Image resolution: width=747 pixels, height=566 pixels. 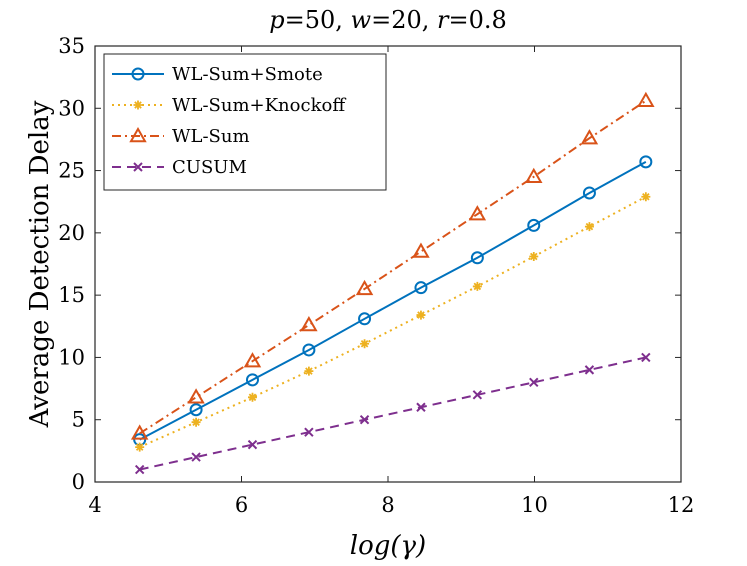 What do you see at coordinates (241, 505) in the screenshot?
I see `x-tick-label: 6` at bounding box center [241, 505].